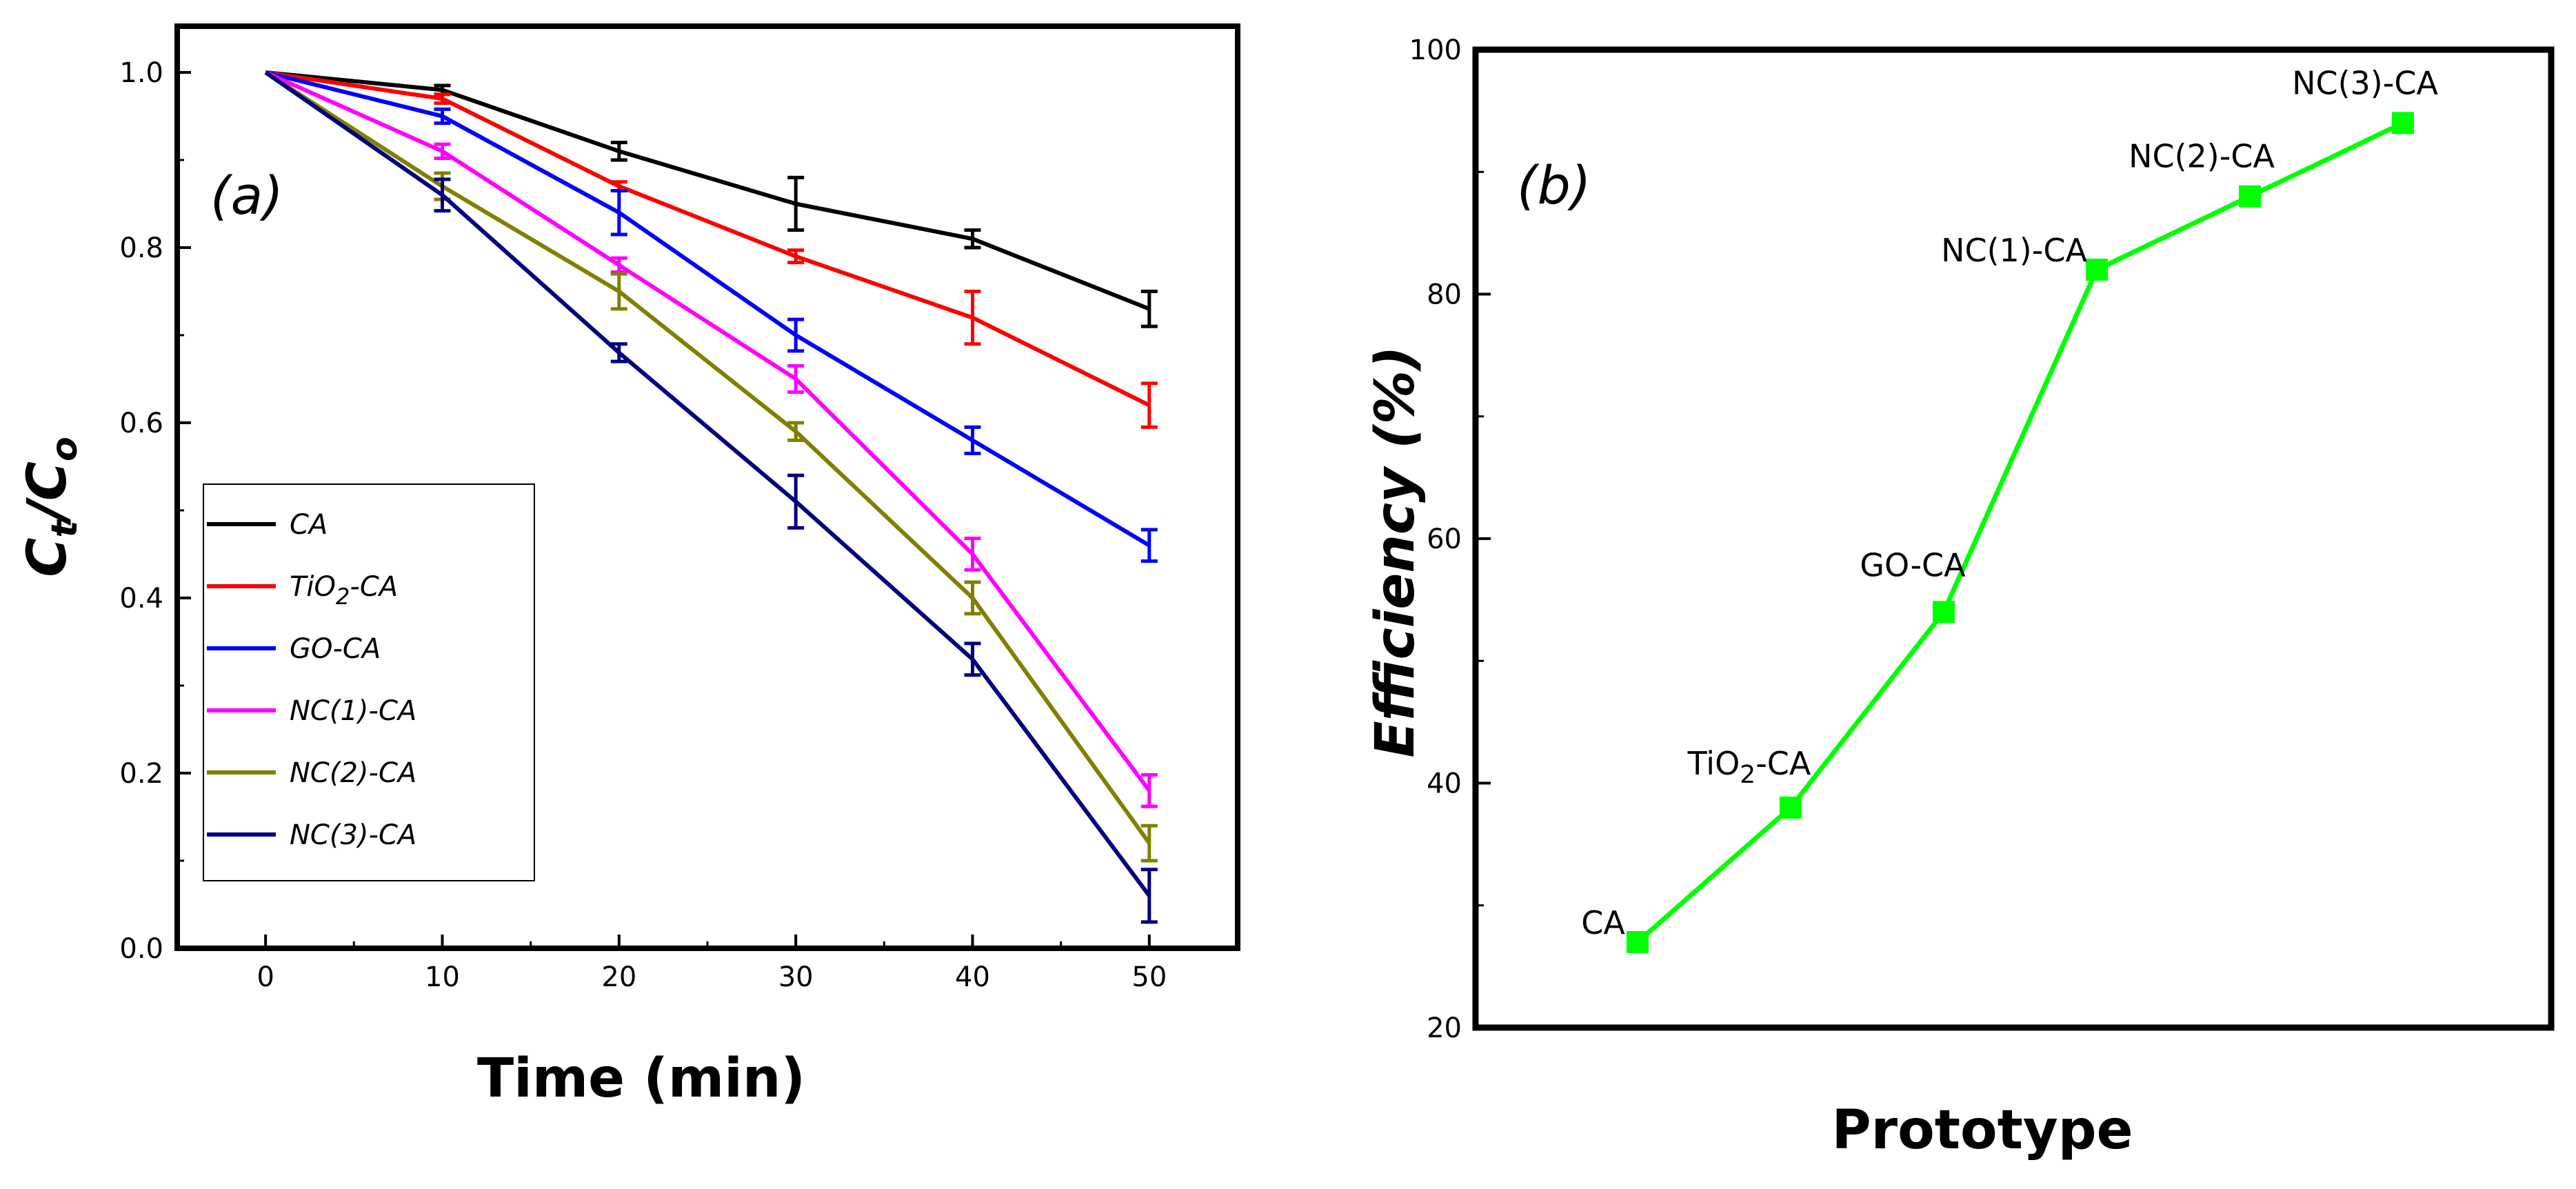 Image resolution: width=2576 pixels, height=1189 pixels. What do you see at coordinates (374, 587) in the screenshot?
I see `legend-label-TiO2-CA-part-2: -CA` at bounding box center [374, 587].